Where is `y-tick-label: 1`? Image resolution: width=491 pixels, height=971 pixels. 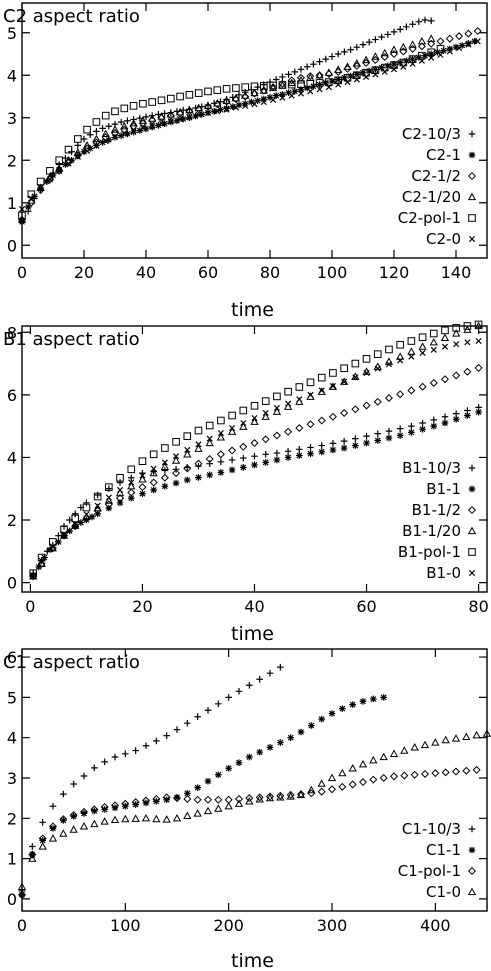 y-tick-label: 1 is located at coordinates (12, 859).